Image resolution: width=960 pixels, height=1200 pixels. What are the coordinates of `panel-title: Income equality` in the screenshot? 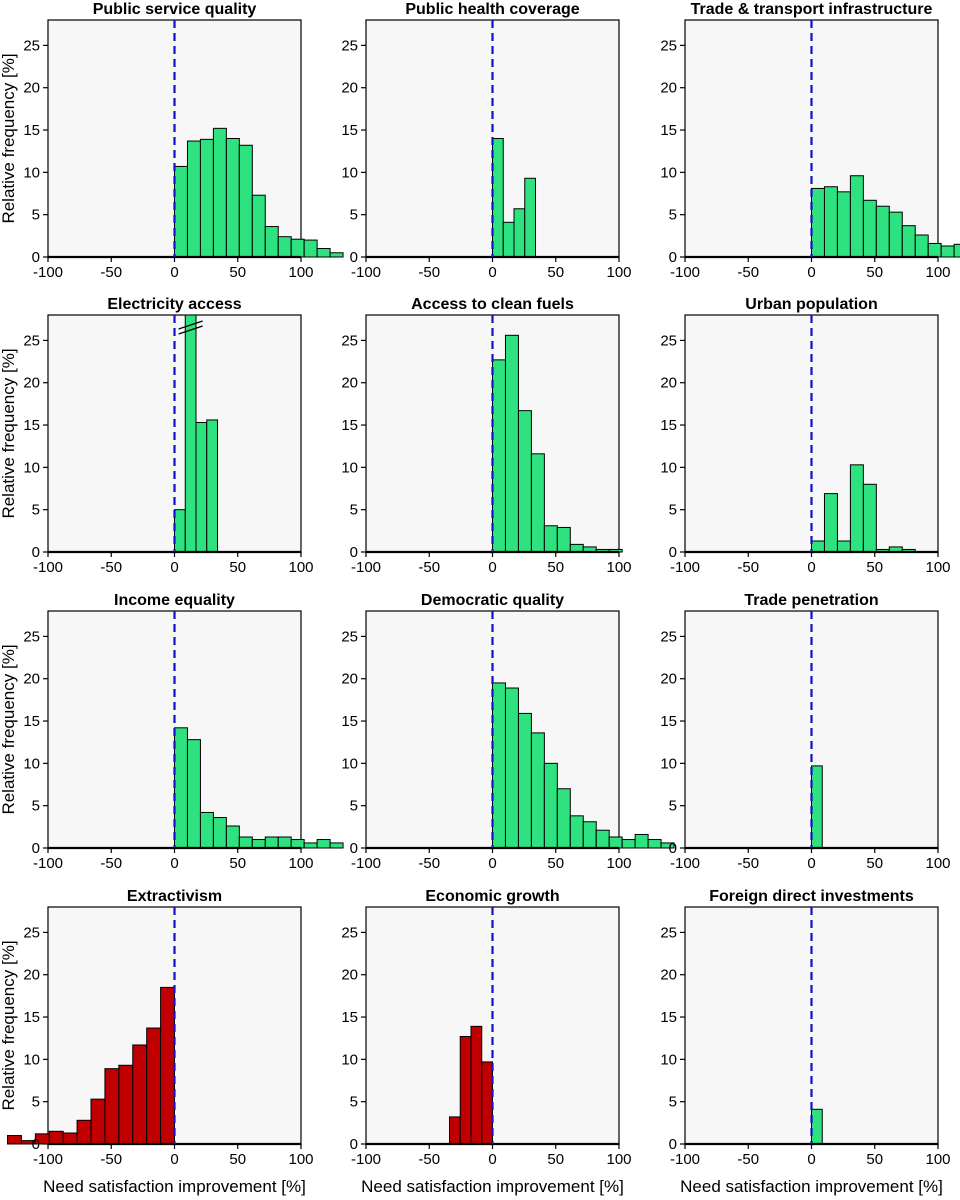 It's located at (174, 600).